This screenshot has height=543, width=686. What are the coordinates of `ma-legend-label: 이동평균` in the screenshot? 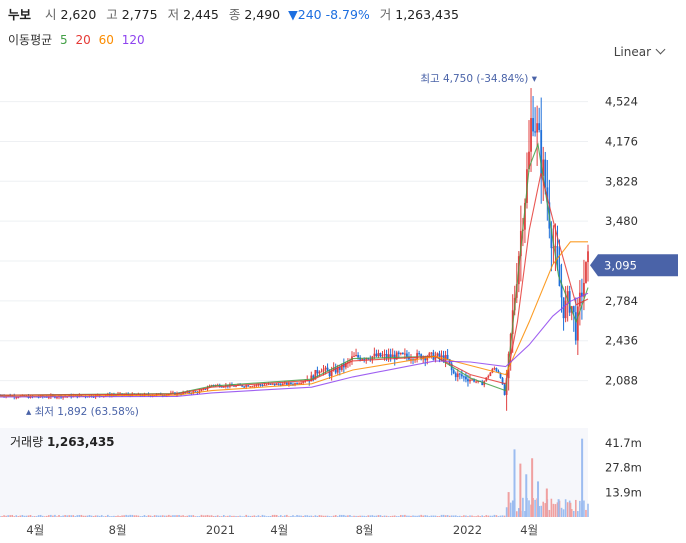 It's located at (30, 40).